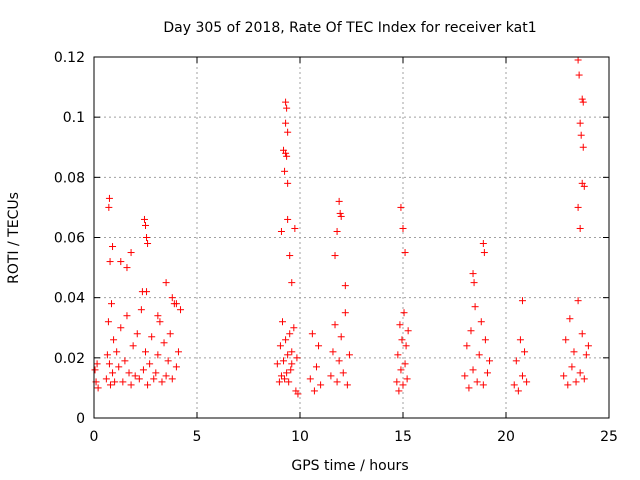 Image resolution: width=640 pixels, height=480 pixels. I want to click on y-tick-label: 0.06, so click(69, 239).